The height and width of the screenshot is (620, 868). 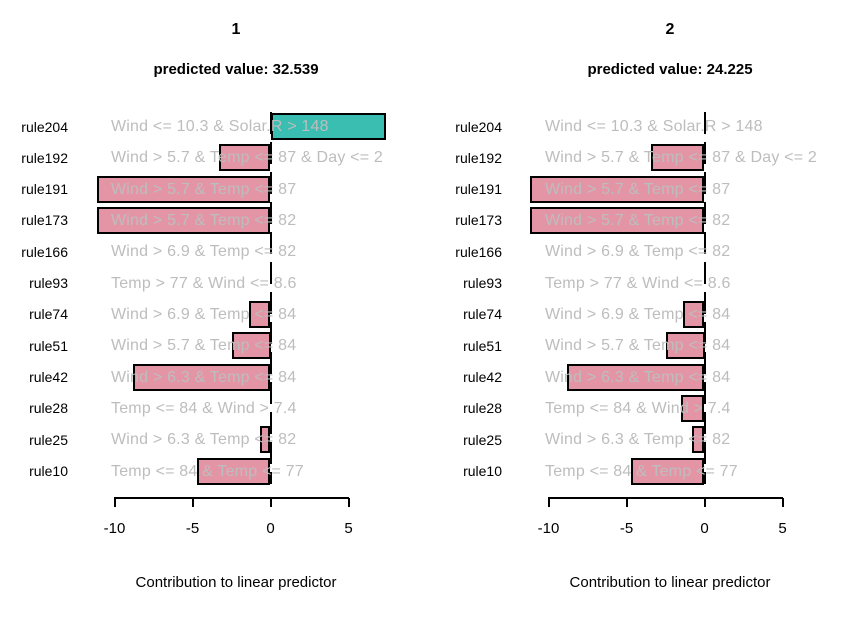 I want to click on rule-description: Wind > 6.3 & Temp <= 84, so click(x=204, y=377).